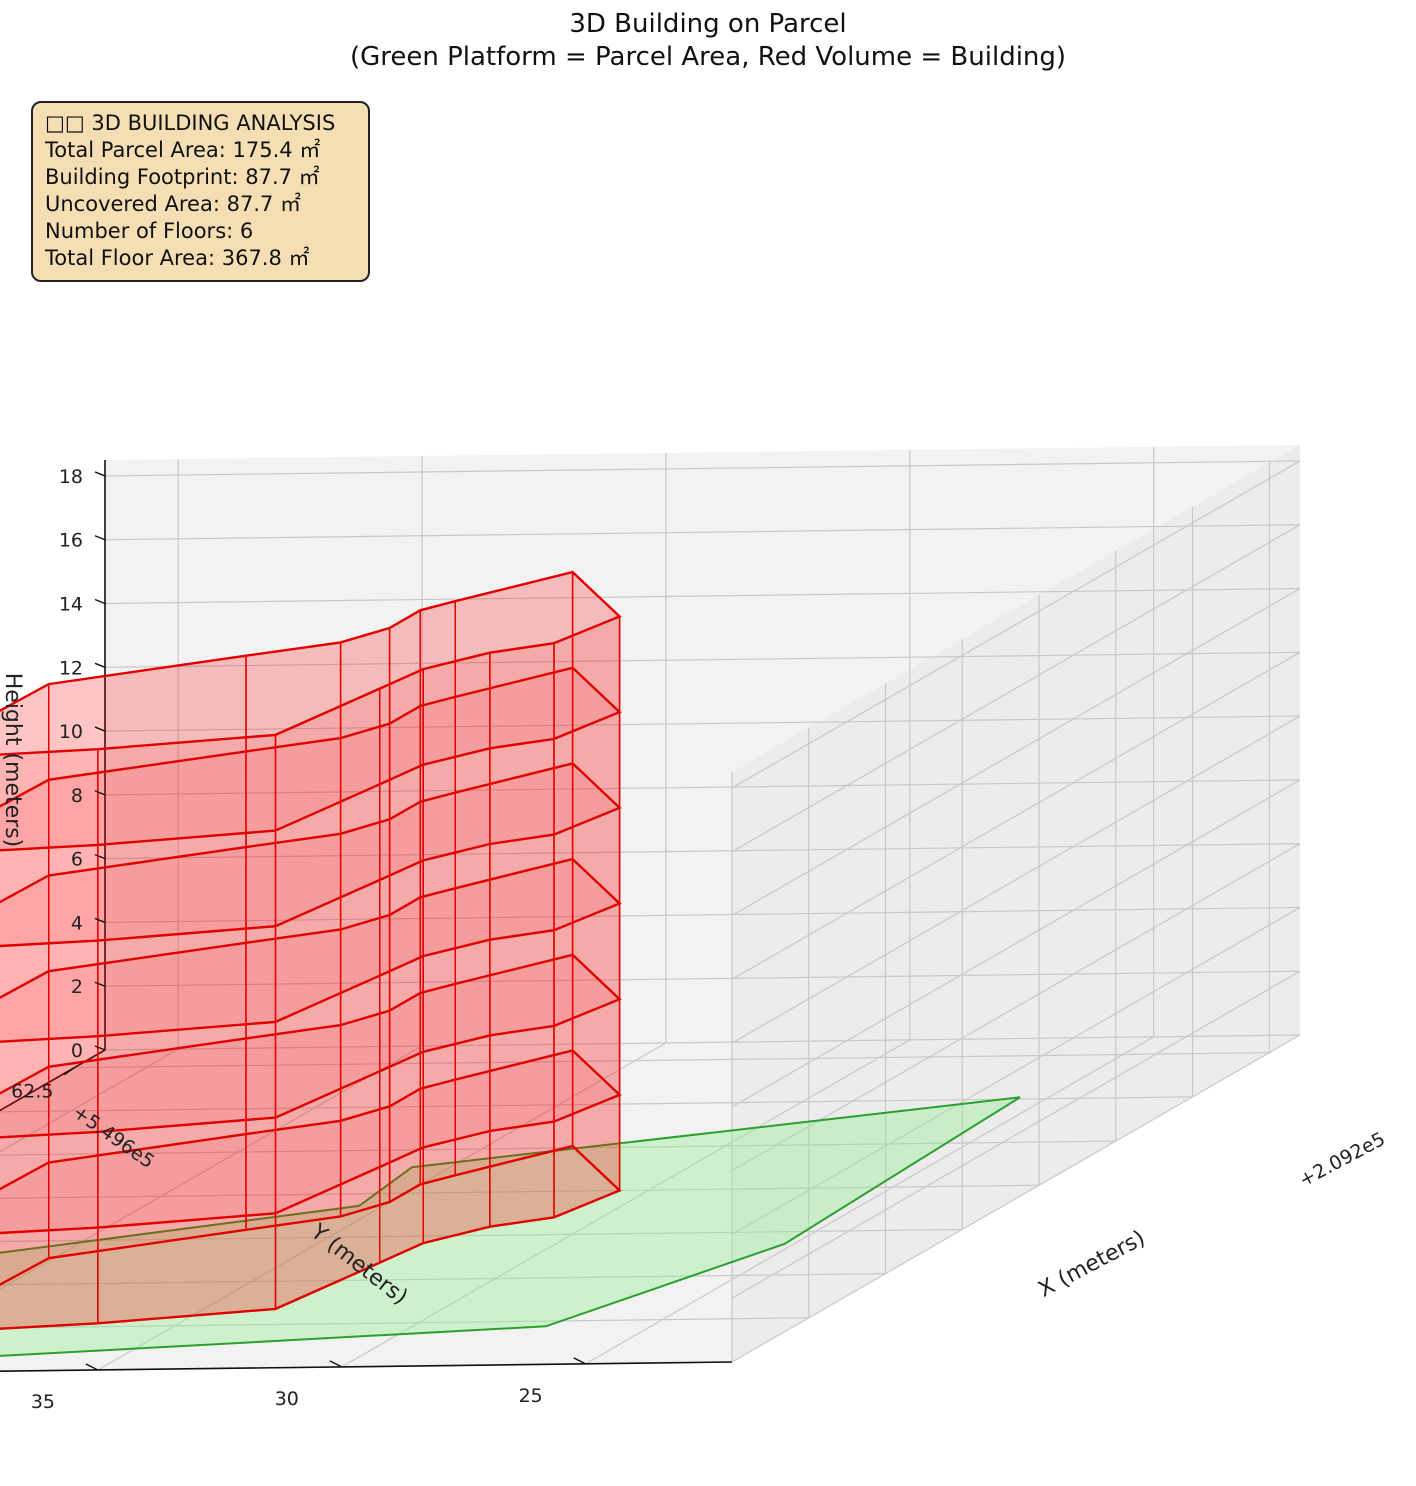 Image resolution: width=1416 pixels, height=1486 pixels. What do you see at coordinates (32, 1092) in the screenshot?
I see `x-tick-label: 62.5` at bounding box center [32, 1092].